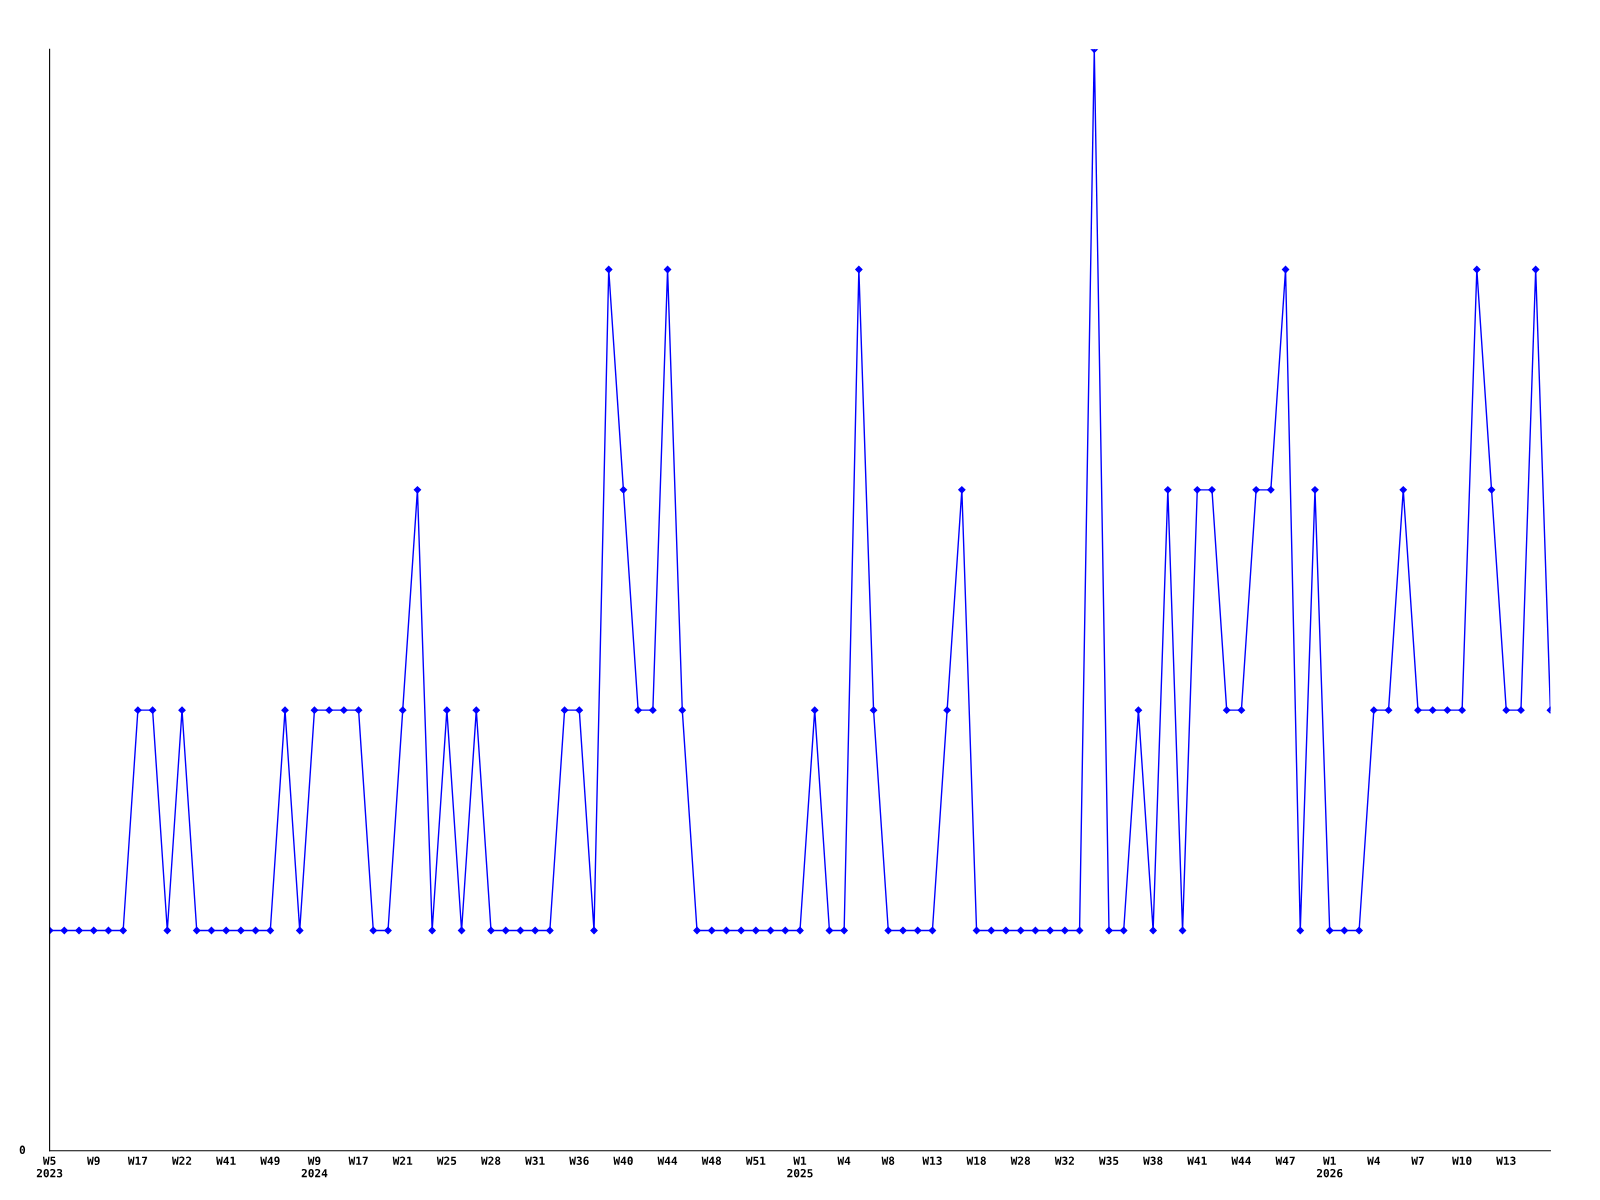 This screenshot has height=1200, width=1600. I want to click on x-tick-label: W8, so click(888, 1160).